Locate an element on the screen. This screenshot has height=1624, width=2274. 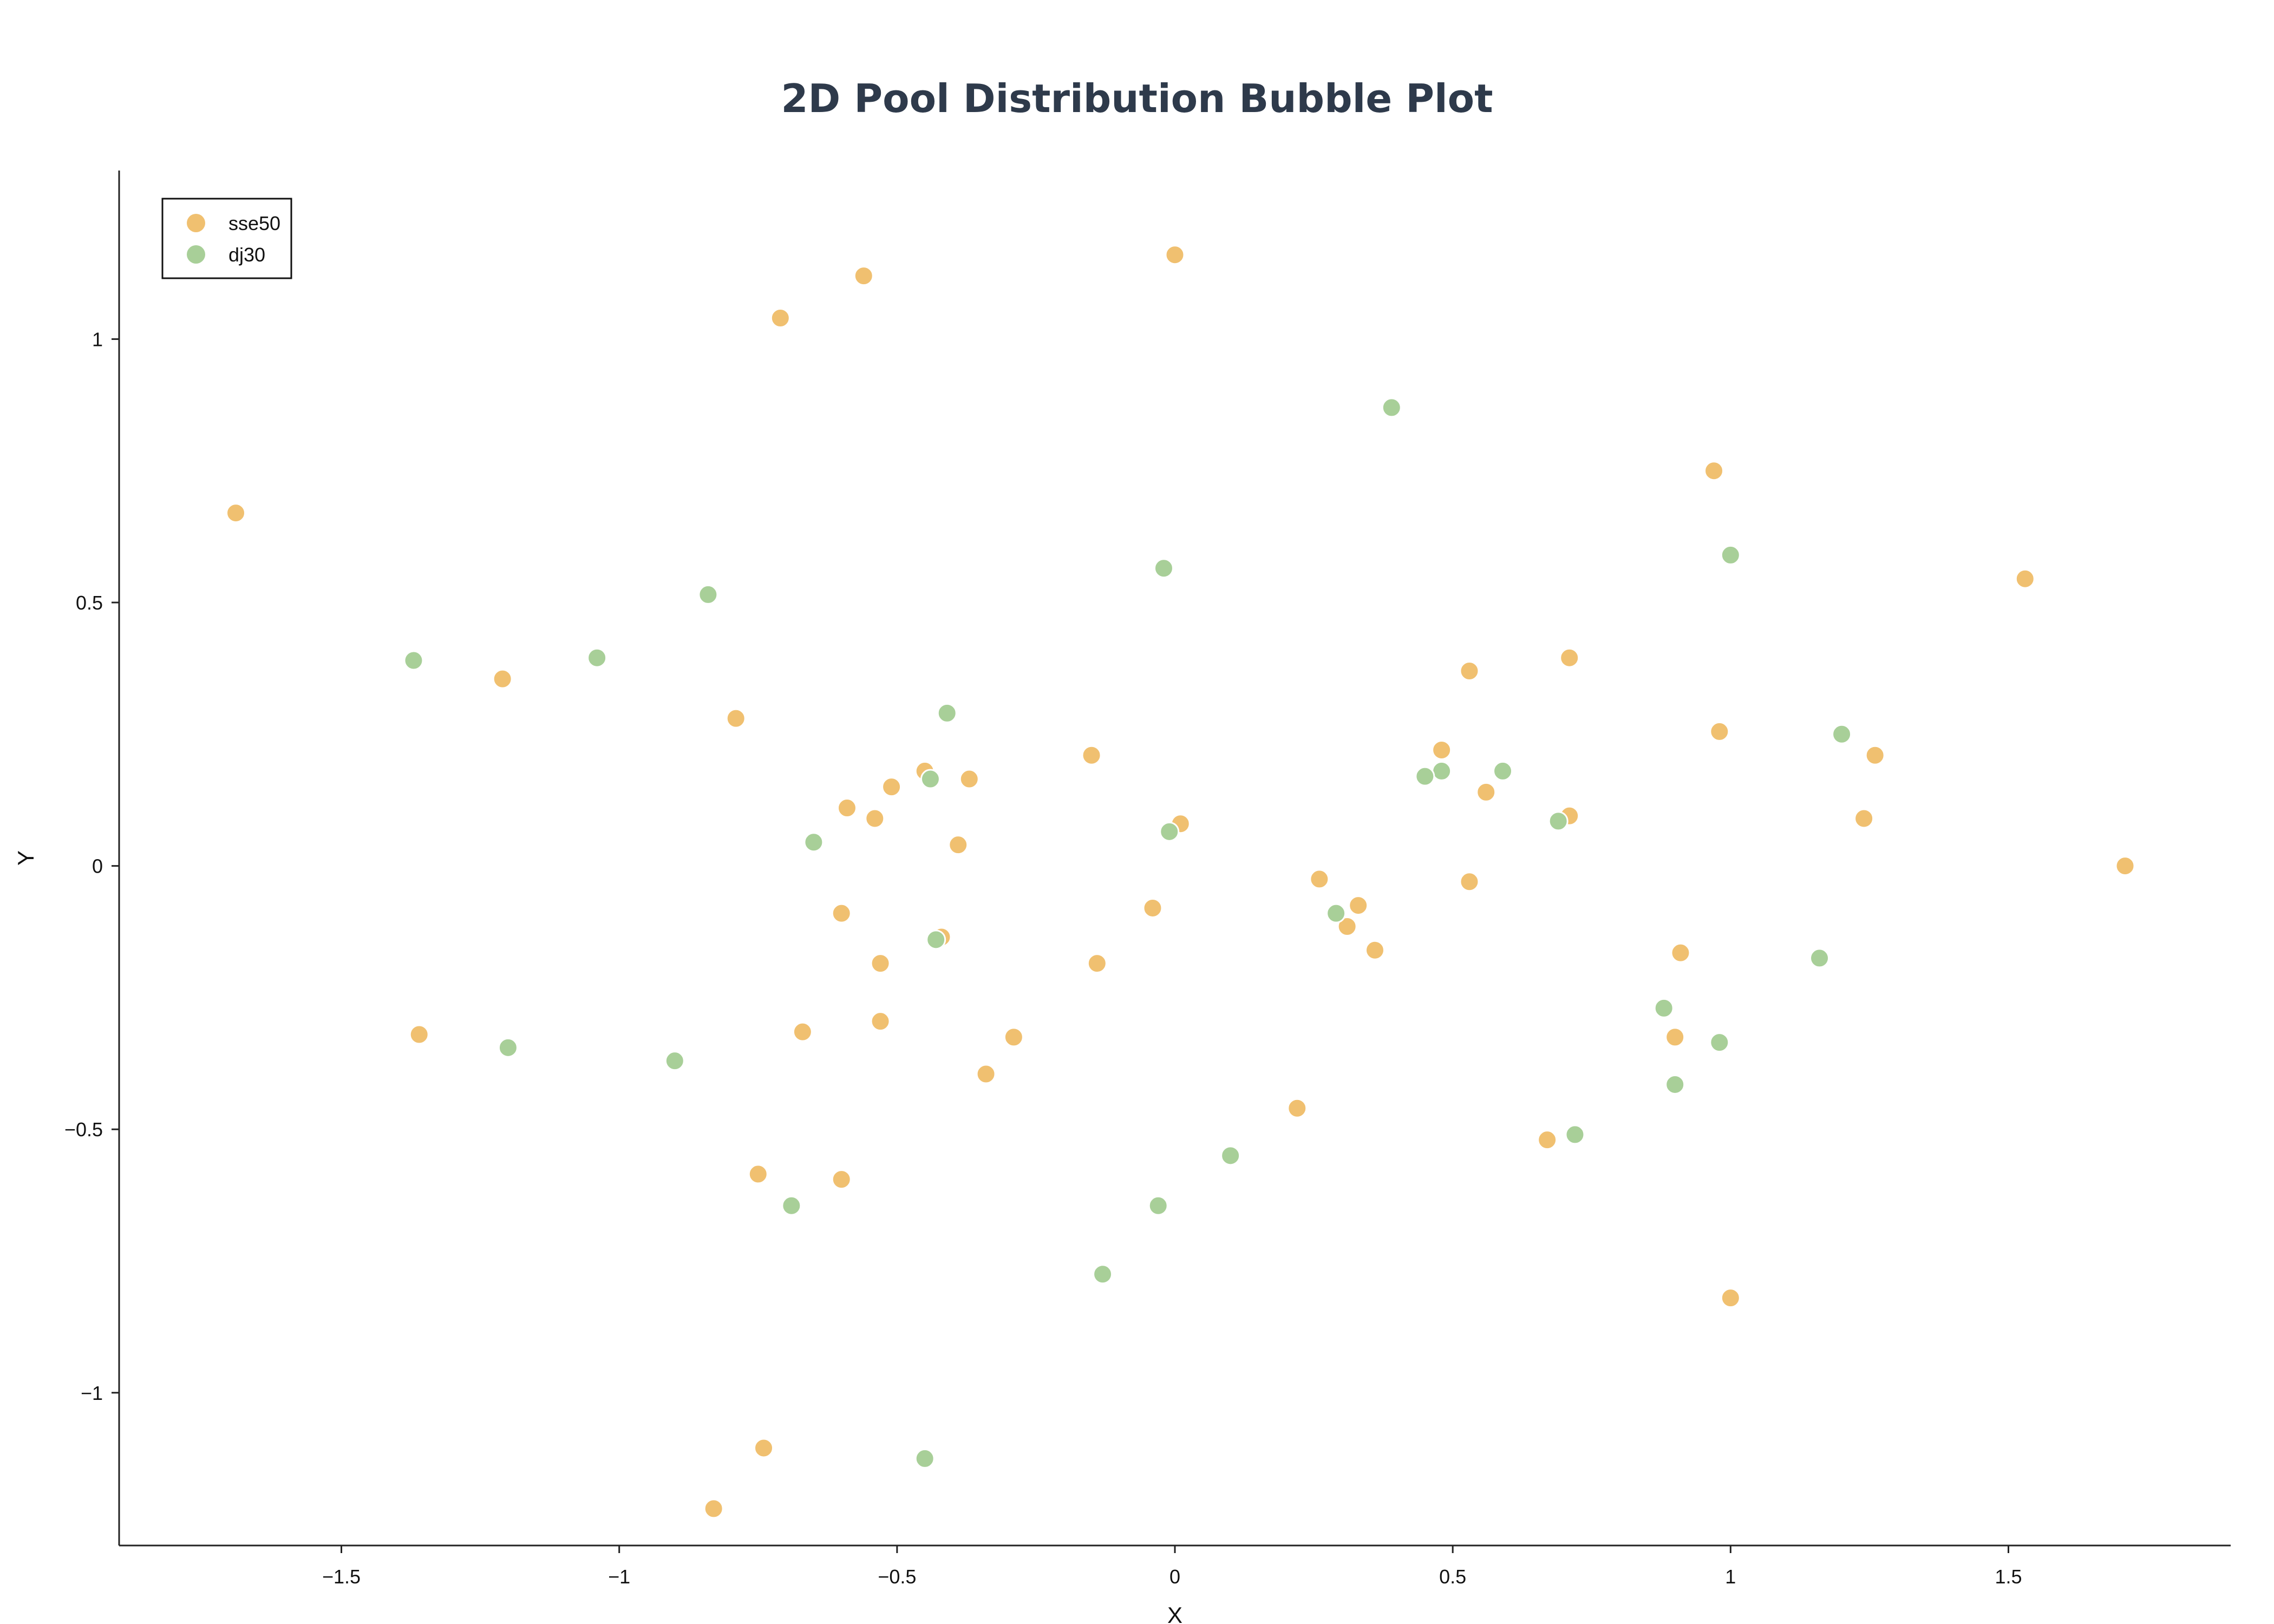
y-tick-label: −1 is located at coordinates (92, 1393).